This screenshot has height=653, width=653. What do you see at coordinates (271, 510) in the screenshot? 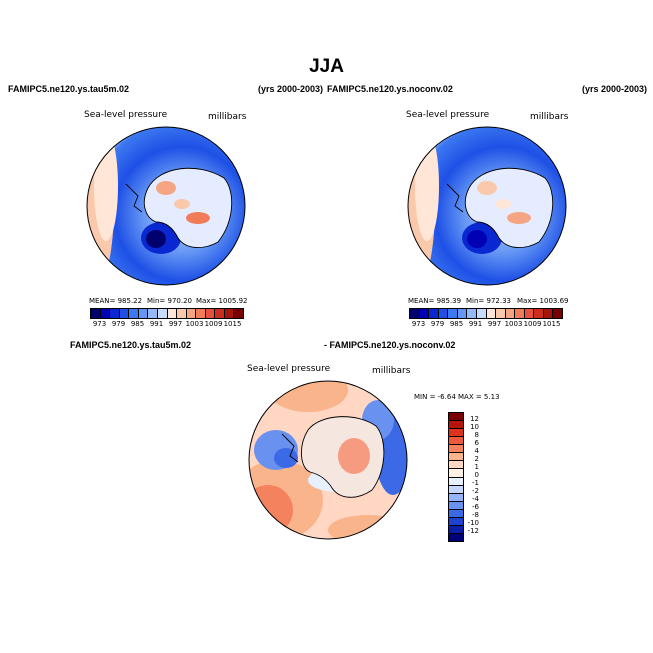
I see `diff-positive-sw-core` at bounding box center [271, 510].